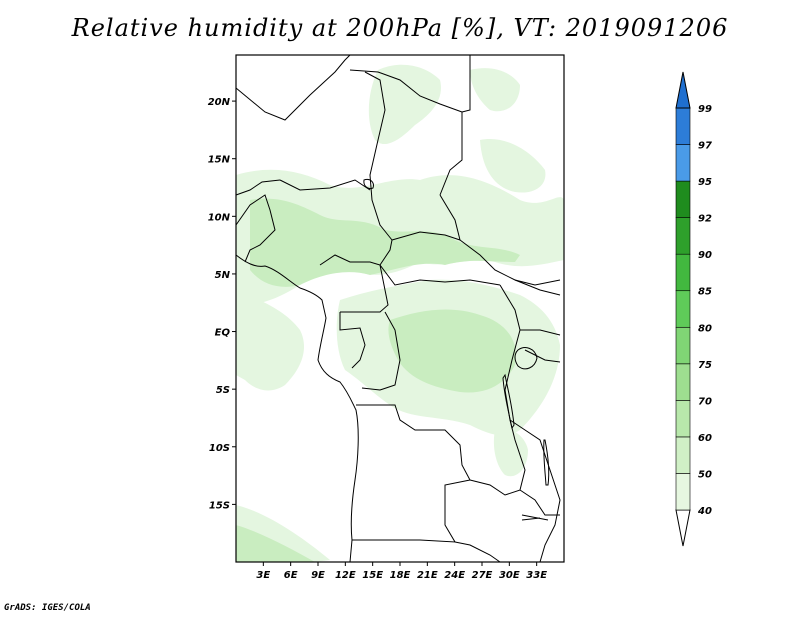  I want to click on lake-victoria, so click(526, 358).